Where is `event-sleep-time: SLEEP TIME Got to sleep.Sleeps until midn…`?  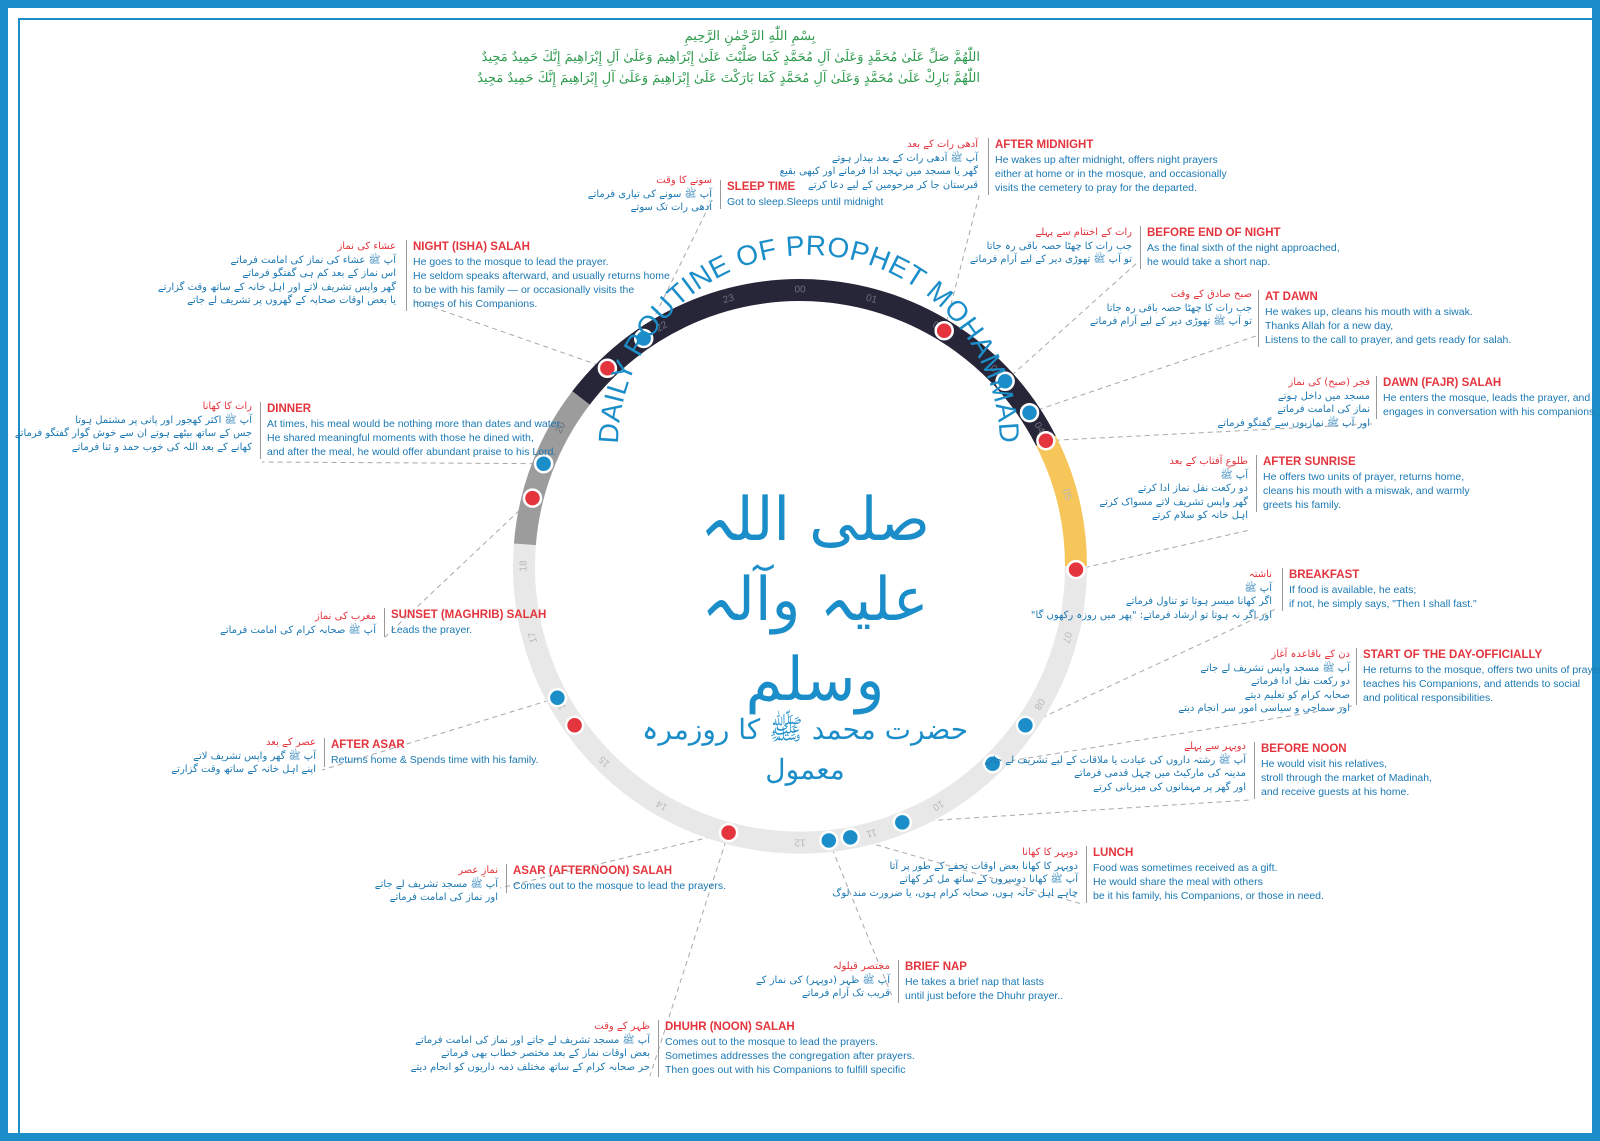
event-sleep-time: SLEEP TIME Got to sleep.Sleeps until midn… is located at coordinates (801, 194).